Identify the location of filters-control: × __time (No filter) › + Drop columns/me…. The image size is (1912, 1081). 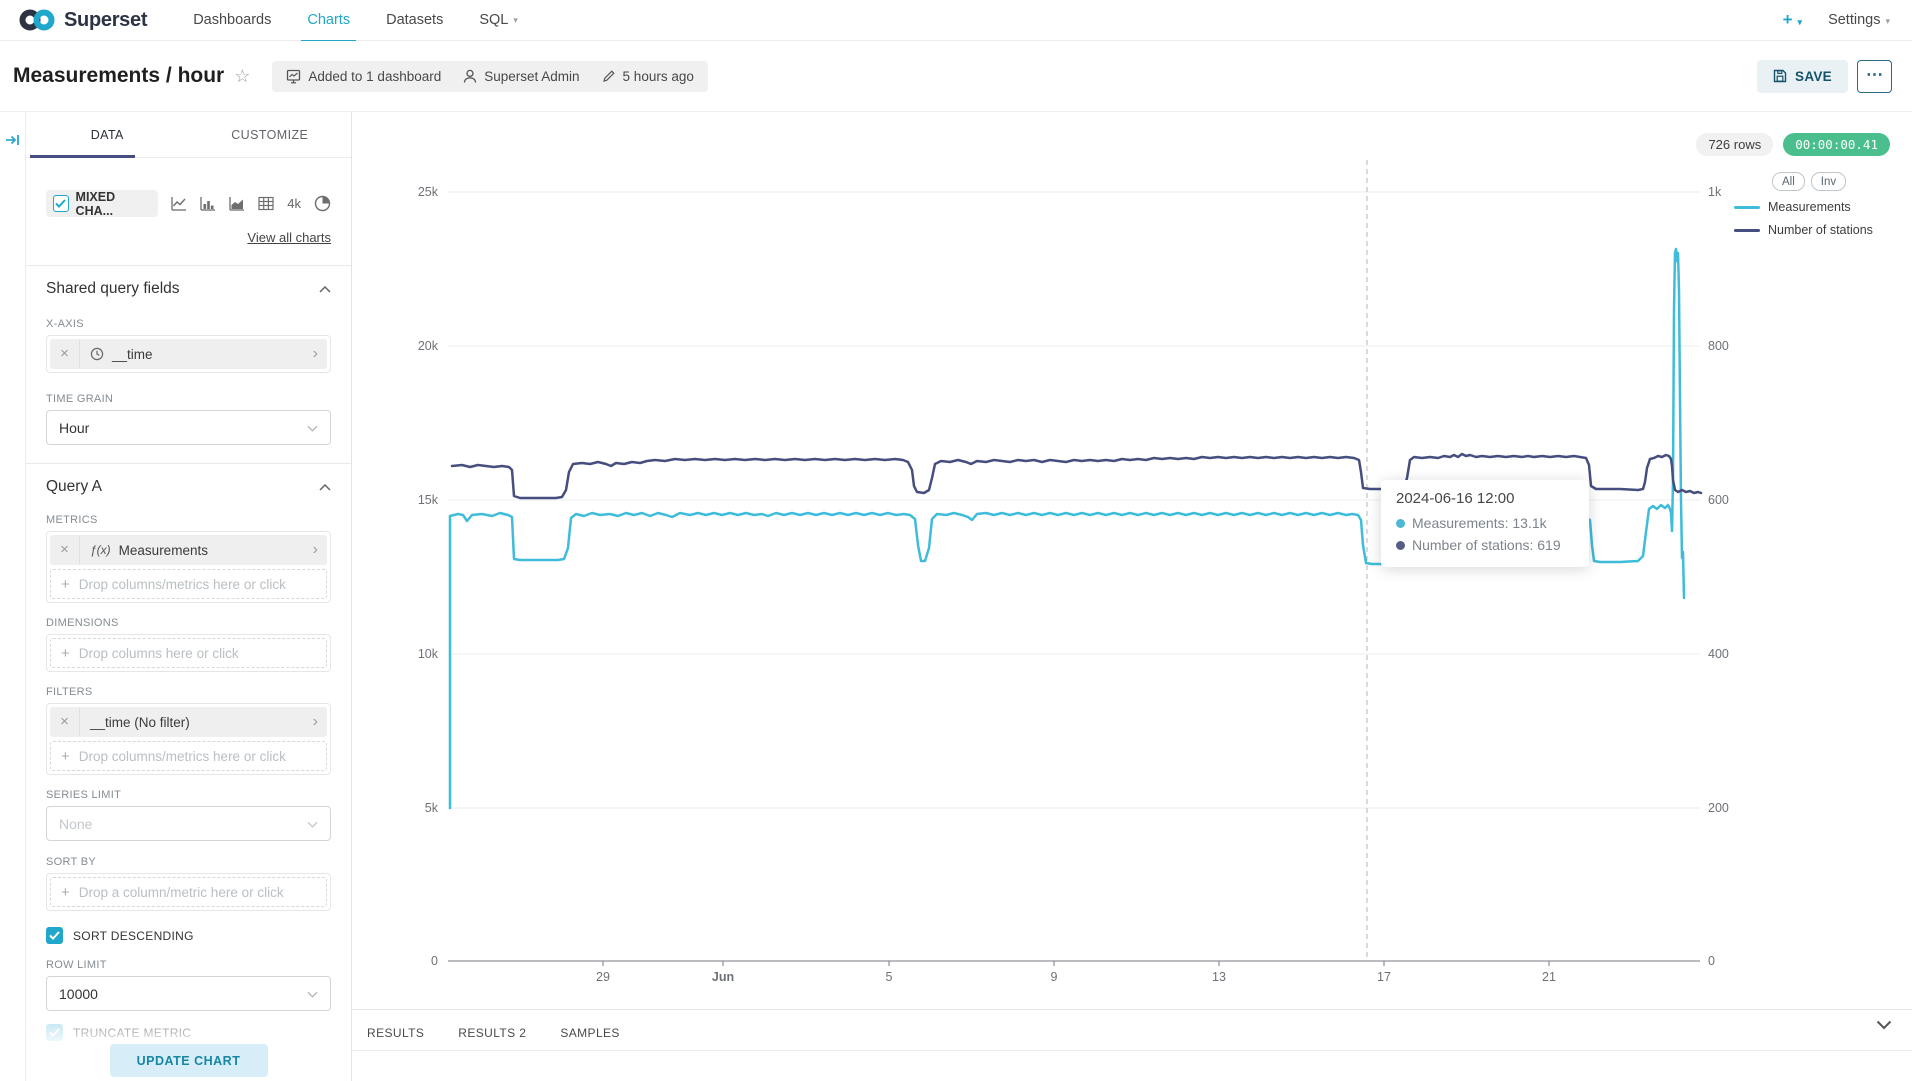
(188, 739).